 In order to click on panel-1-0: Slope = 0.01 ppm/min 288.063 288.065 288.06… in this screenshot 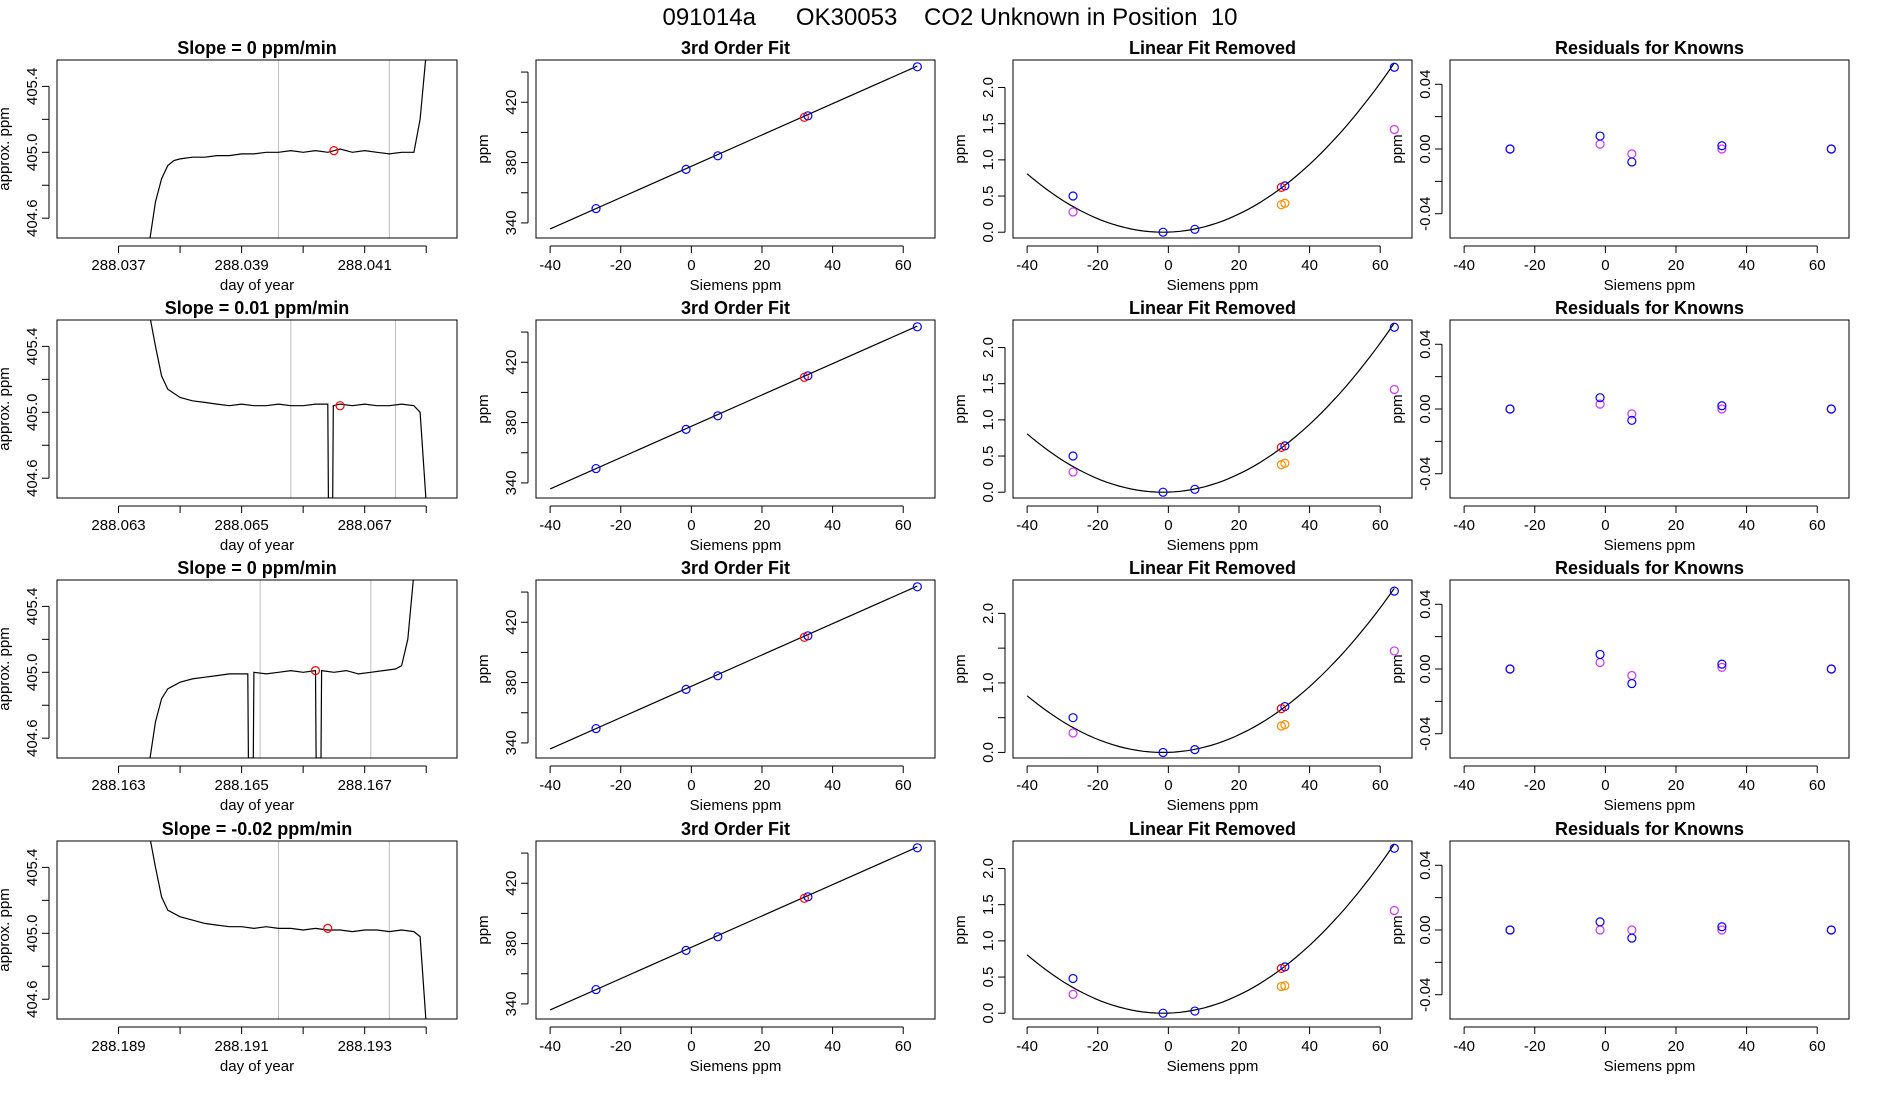, I will do `click(229, 426)`.